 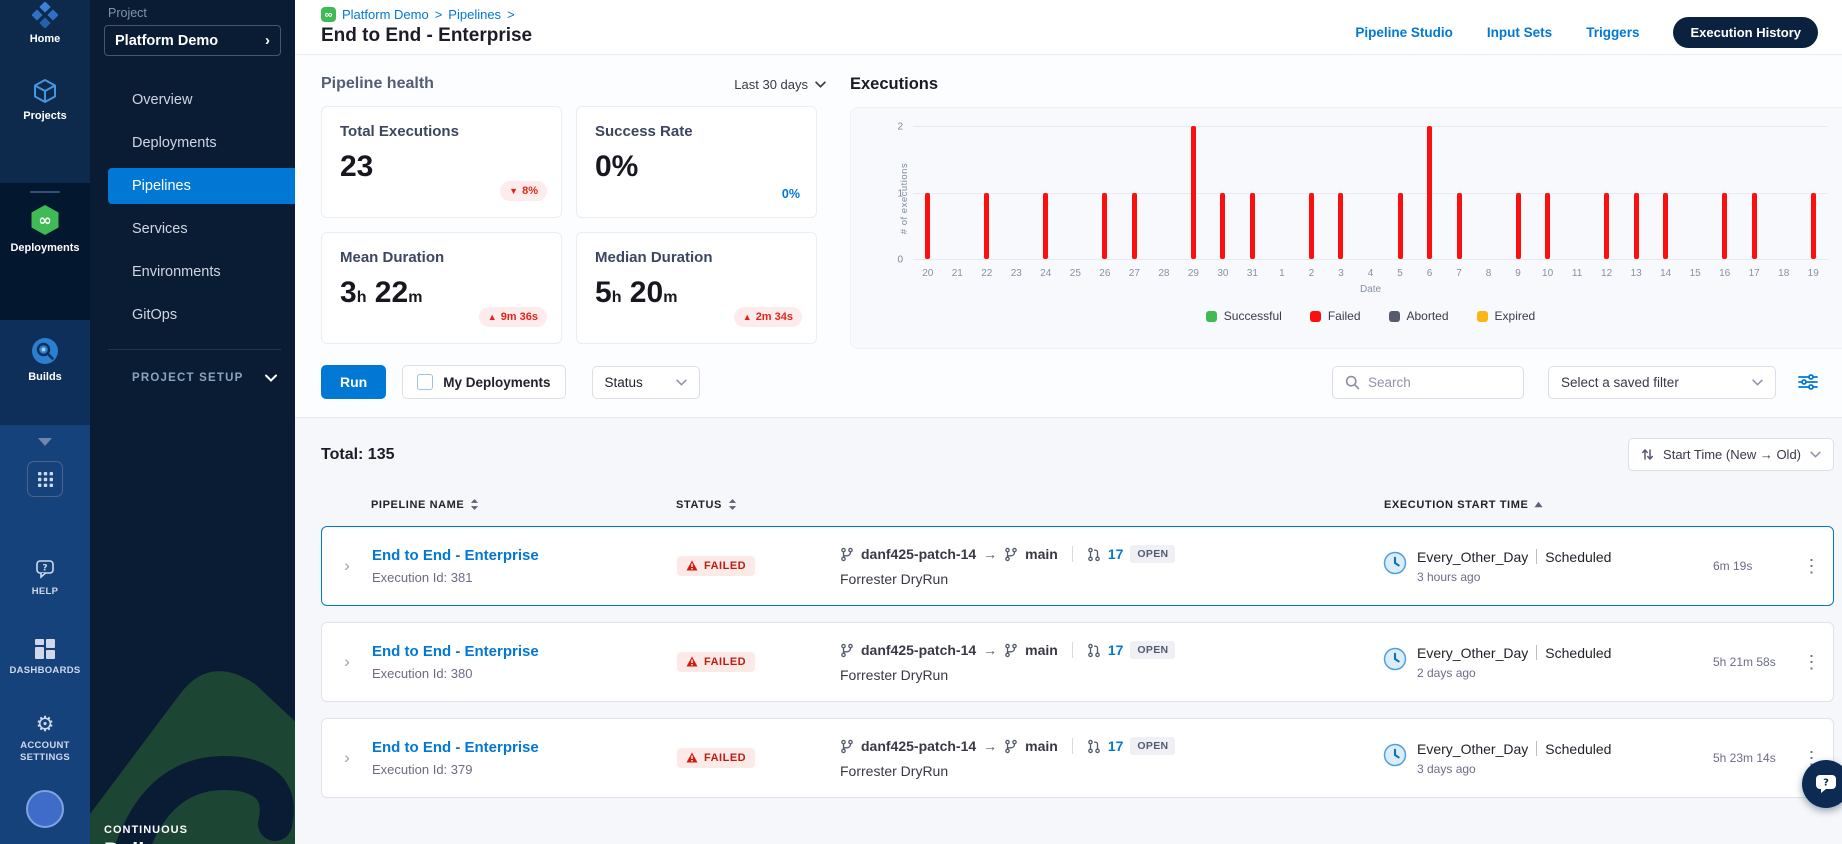 I want to click on sidebar-item-services: Services, so click(x=160, y=229).